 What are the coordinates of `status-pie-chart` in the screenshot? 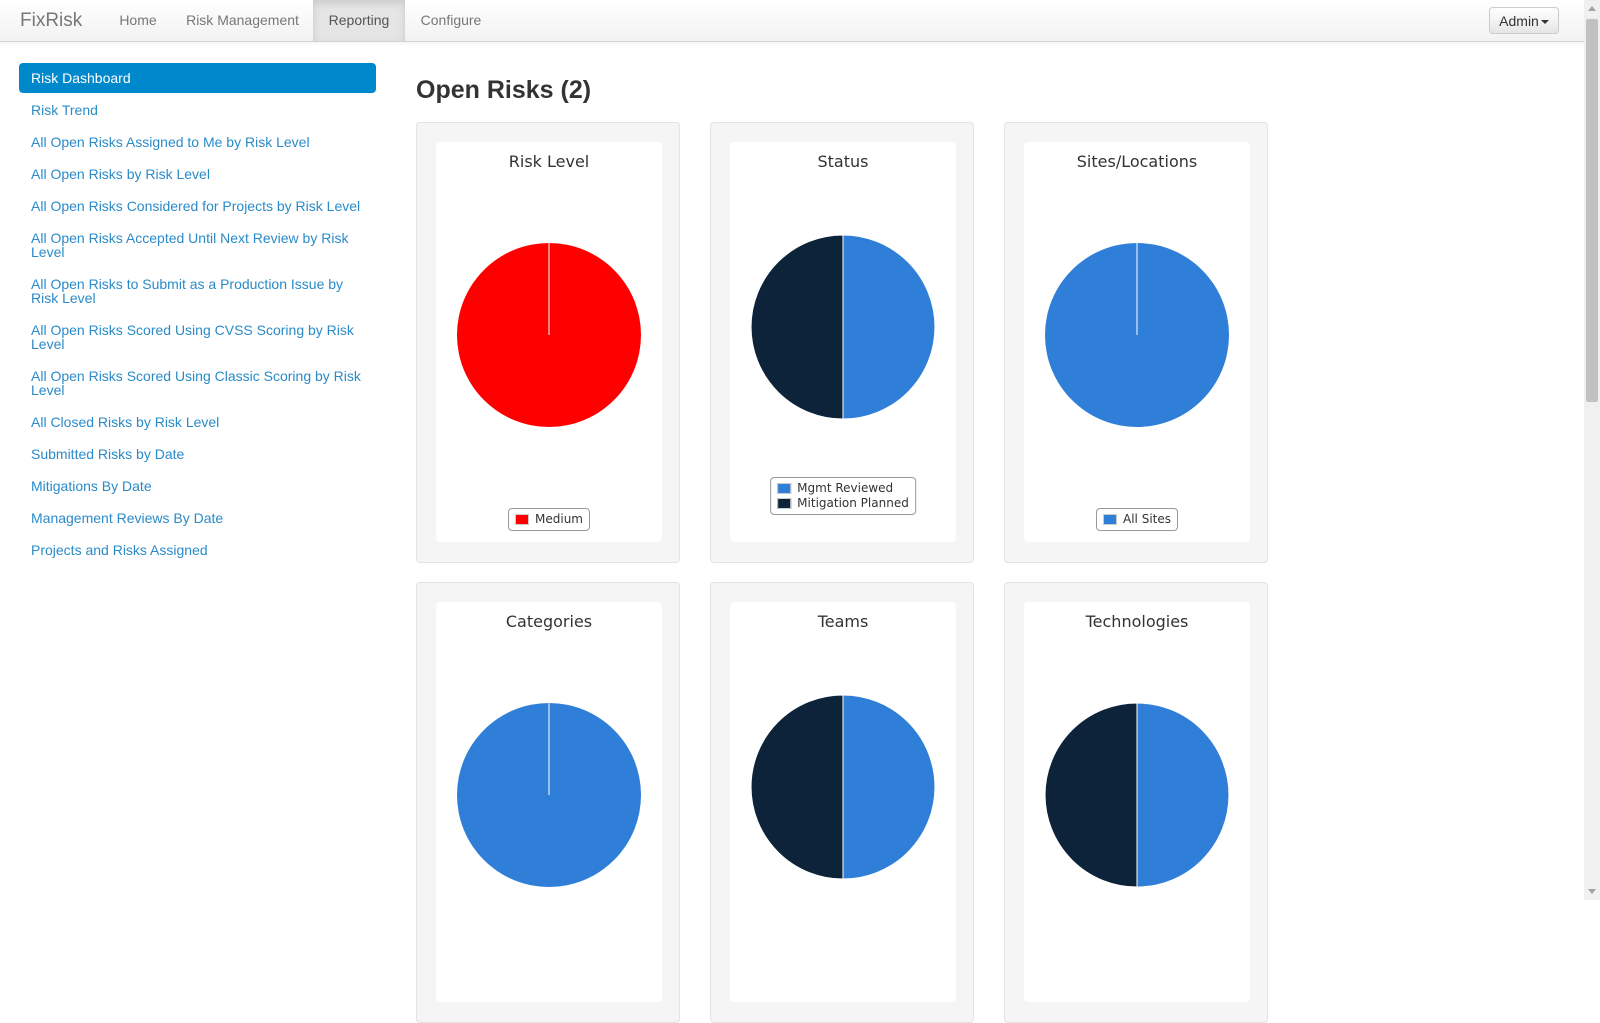 It's located at (843, 327).